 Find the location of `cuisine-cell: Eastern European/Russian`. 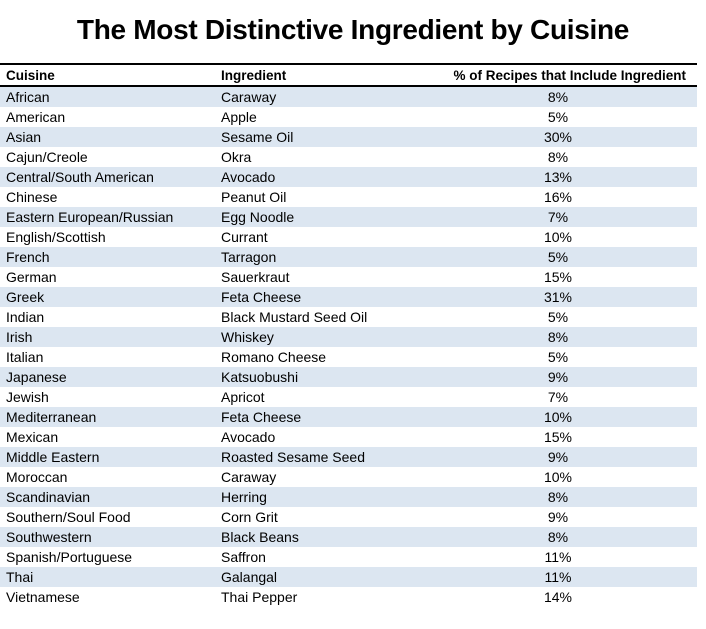

cuisine-cell: Eastern European/Russian is located at coordinates (110, 217).